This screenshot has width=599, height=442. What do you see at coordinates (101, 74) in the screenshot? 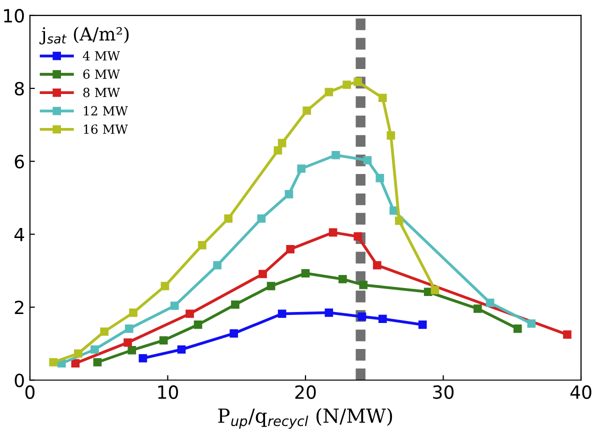
I see `legend-label: 6 MW` at bounding box center [101, 74].